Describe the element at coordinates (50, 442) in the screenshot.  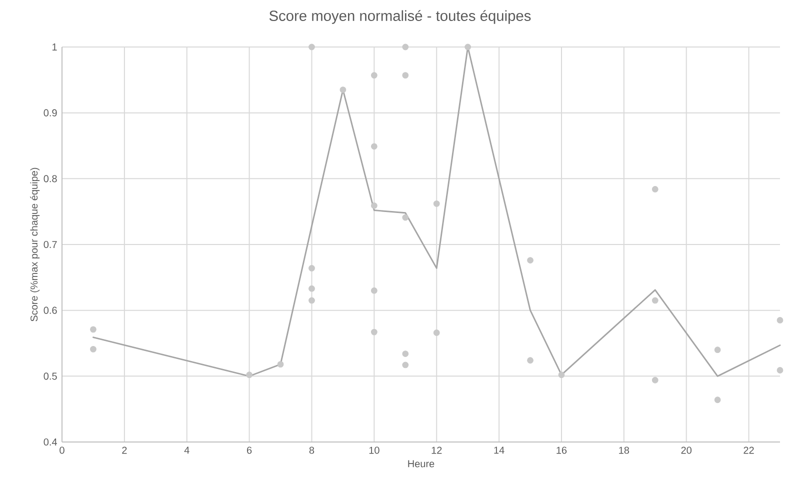
I see `y-tick-label: 0.4` at that location.